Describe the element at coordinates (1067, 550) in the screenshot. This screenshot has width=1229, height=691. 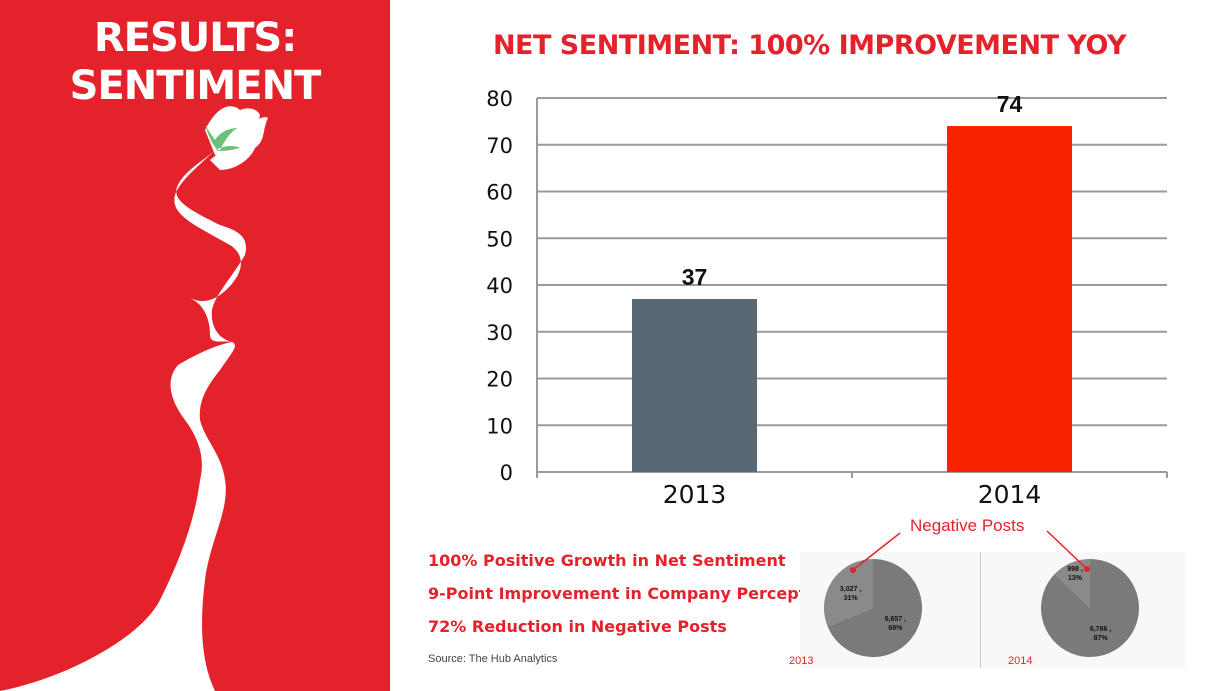
I see `pointer-line-2014` at that location.